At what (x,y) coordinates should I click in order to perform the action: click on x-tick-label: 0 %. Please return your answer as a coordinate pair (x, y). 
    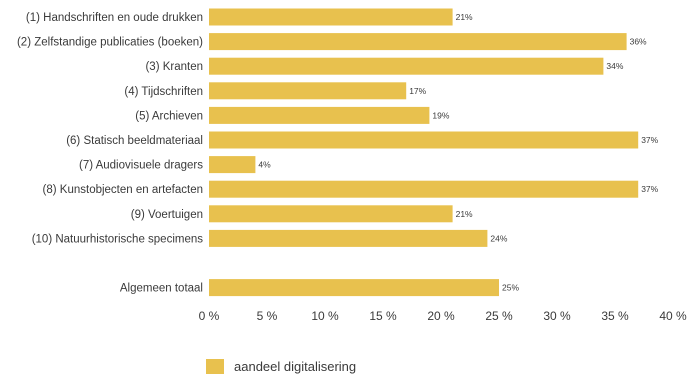
    Looking at the image, I should click on (209, 316).